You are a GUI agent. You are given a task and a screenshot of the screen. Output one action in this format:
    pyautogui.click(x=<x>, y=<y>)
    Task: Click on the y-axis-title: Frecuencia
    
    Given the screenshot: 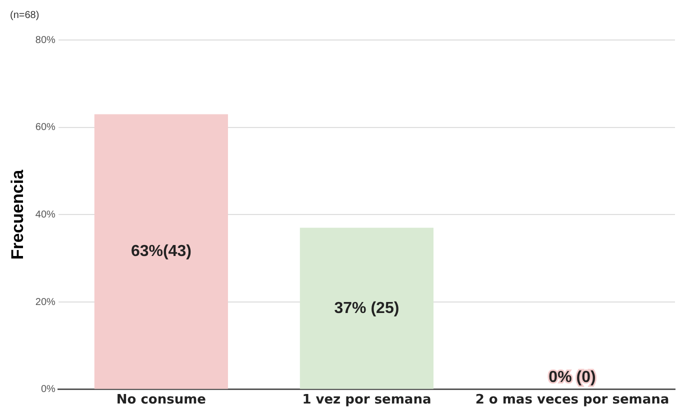 What is the action you would take?
    pyautogui.click(x=17, y=214)
    